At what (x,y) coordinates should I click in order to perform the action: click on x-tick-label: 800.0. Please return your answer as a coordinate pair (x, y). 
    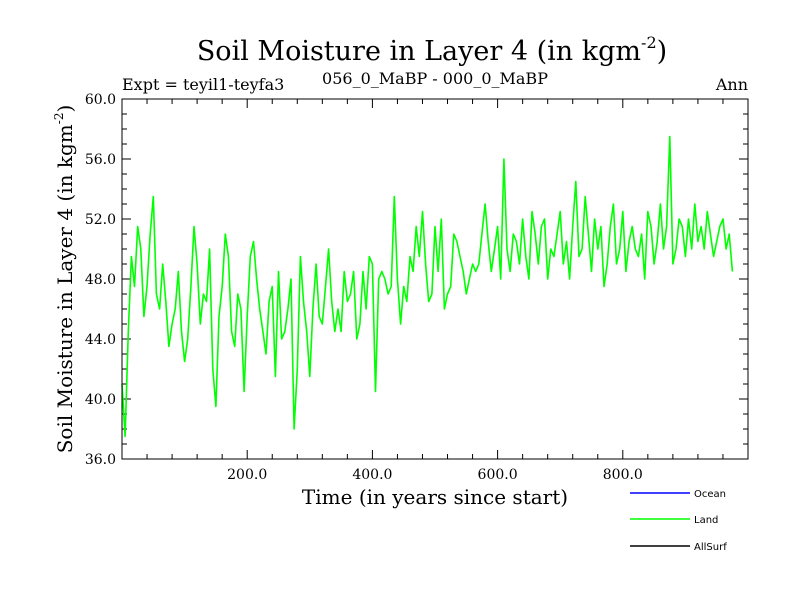
    Looking at the image, I should click on (623, 475).